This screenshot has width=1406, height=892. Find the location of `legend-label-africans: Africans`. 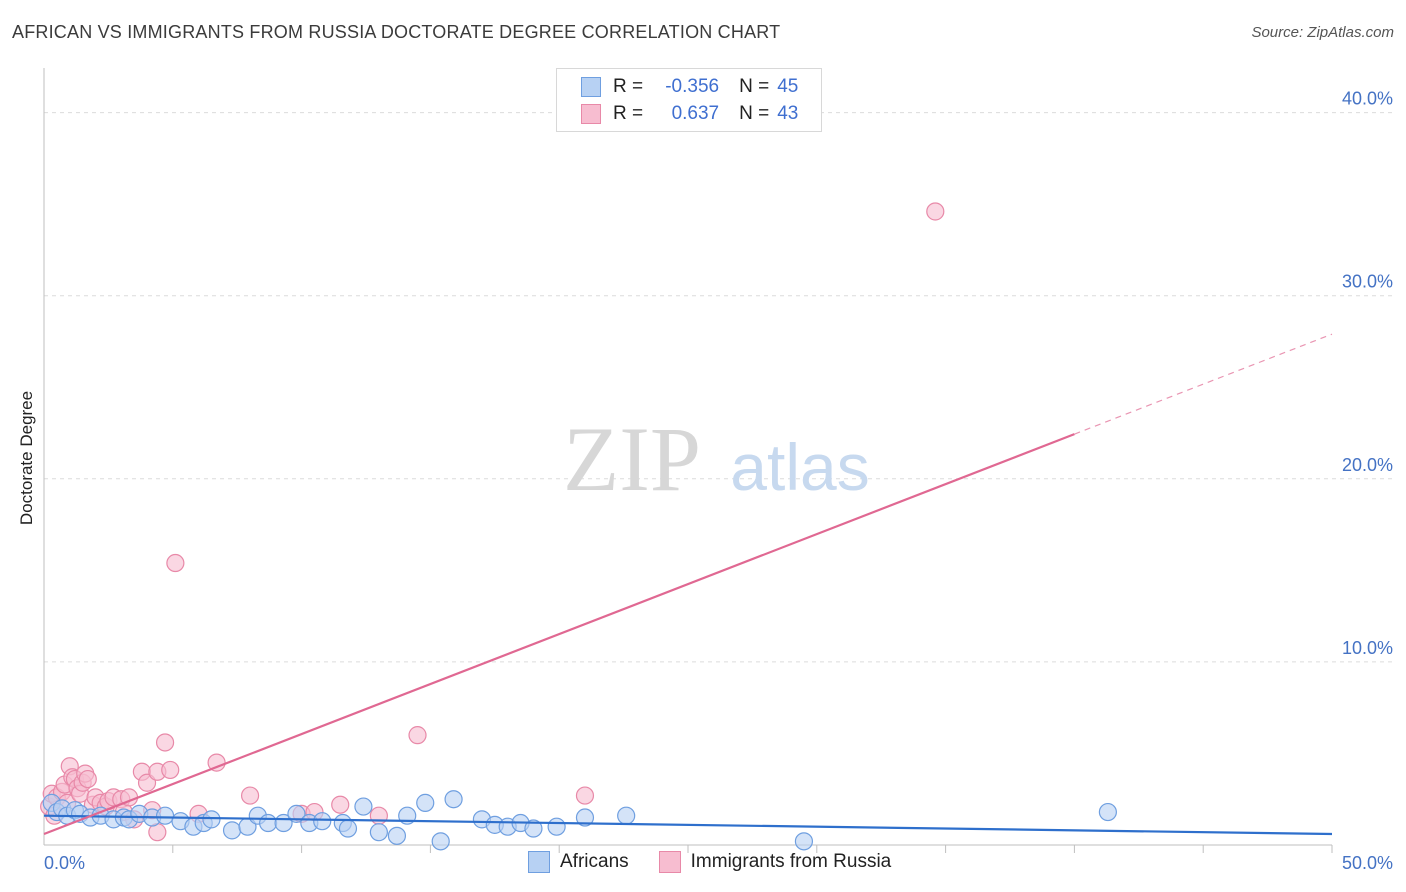

legend-label-africans: Africans is located at coordinates (594, 861).